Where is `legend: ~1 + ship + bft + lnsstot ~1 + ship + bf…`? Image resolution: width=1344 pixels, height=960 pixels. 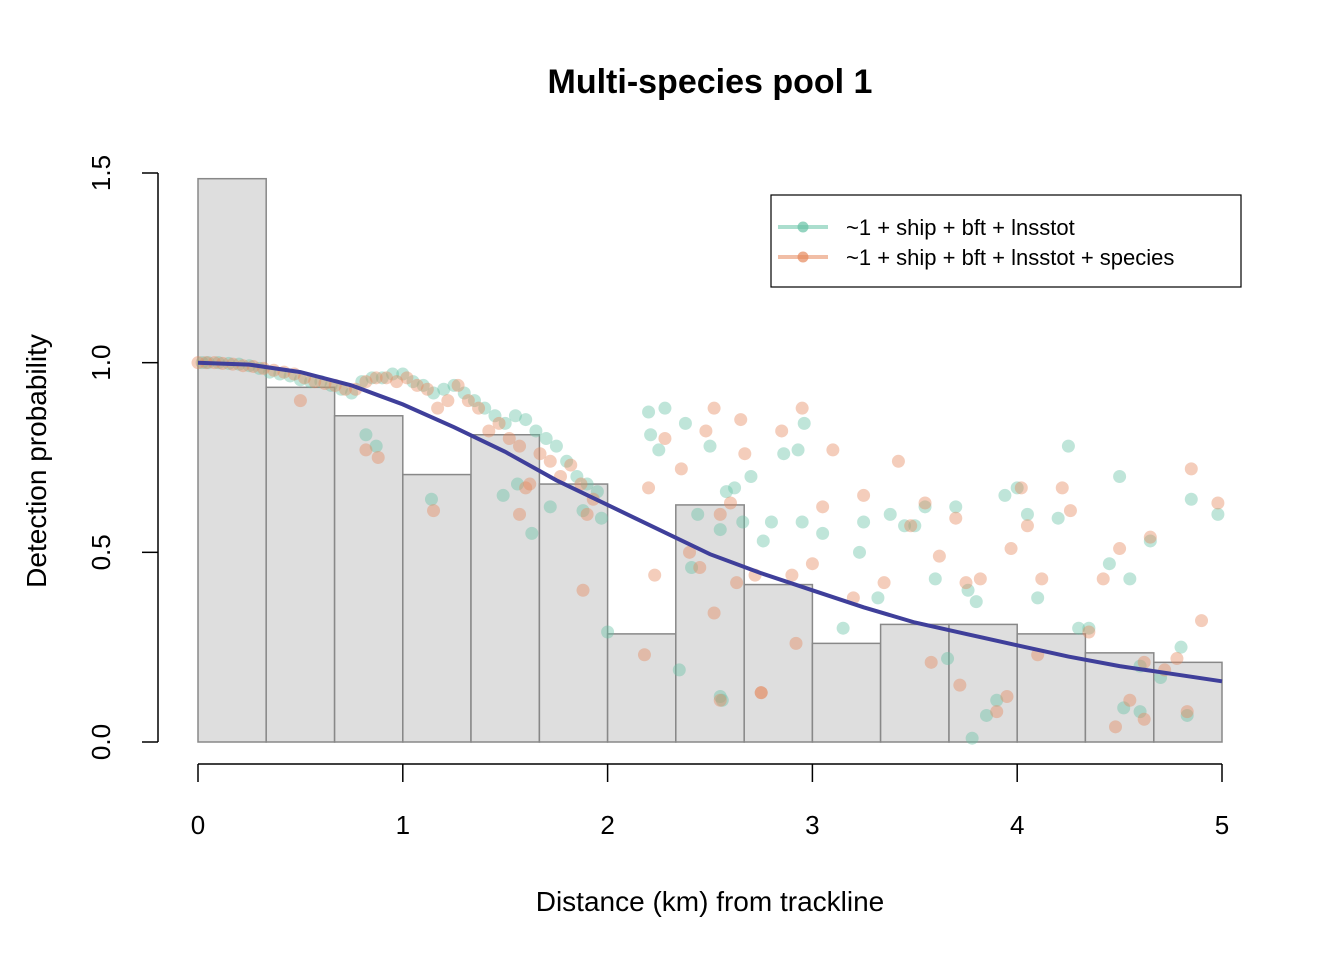 legend: ~1 + ship + bft + lnsstot ~1 + ship + bf… is located at coordinates (1006, 241).